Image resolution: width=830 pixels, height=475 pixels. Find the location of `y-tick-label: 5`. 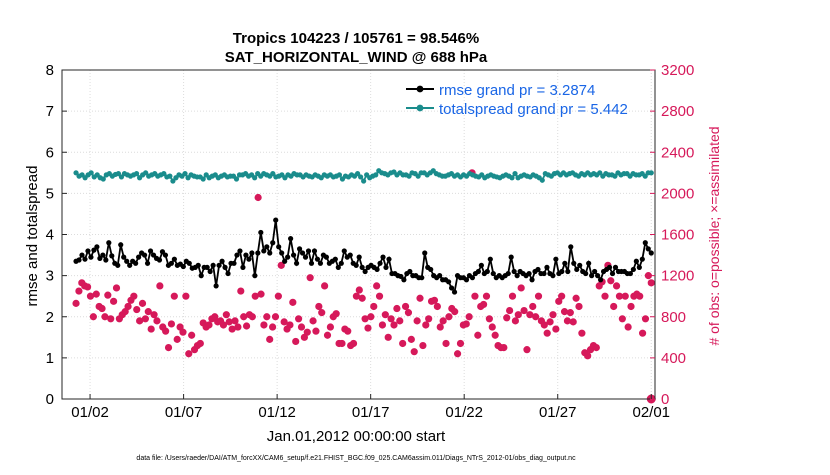

y-tick-label: 5 is located at coordinates (50, 193).